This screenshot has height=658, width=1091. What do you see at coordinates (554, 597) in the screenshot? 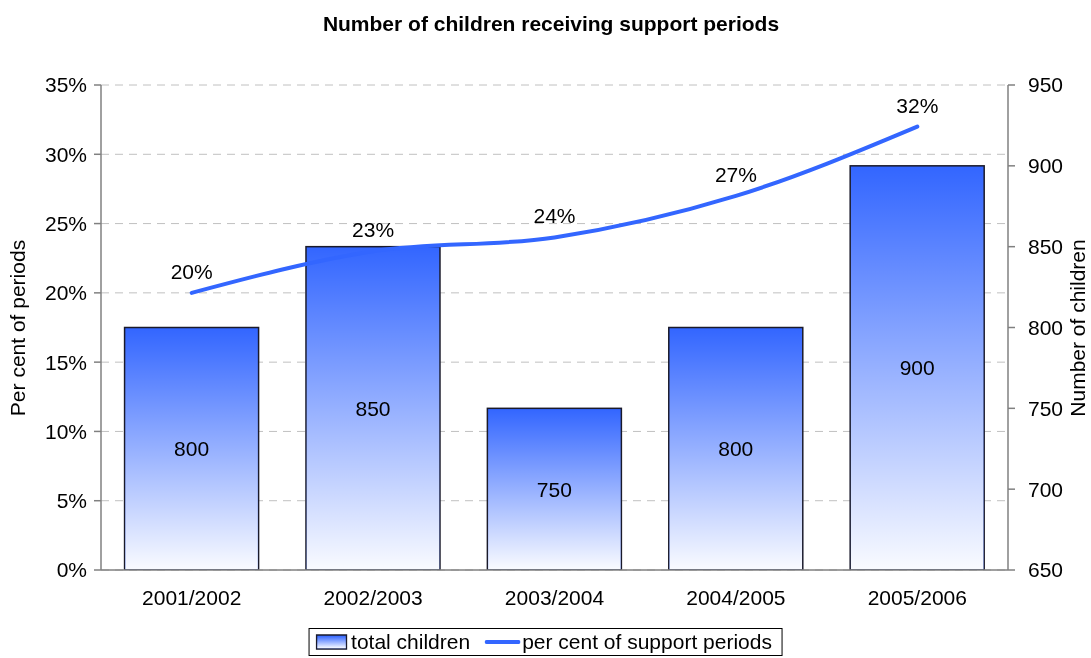
I see `x-tick-label: 2003/2004` at bounding box center [554, 597].